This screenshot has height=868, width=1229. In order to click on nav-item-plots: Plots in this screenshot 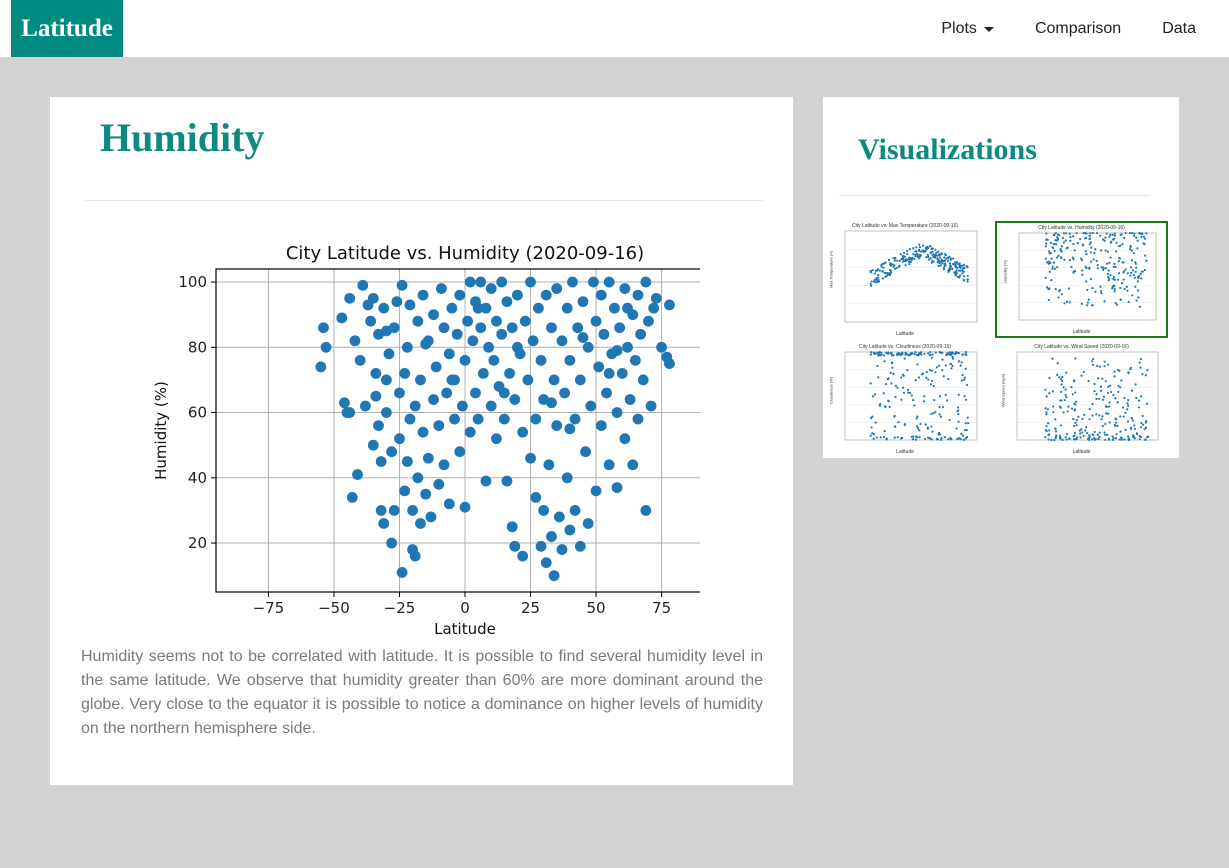, I will do `click(967, 29)`.